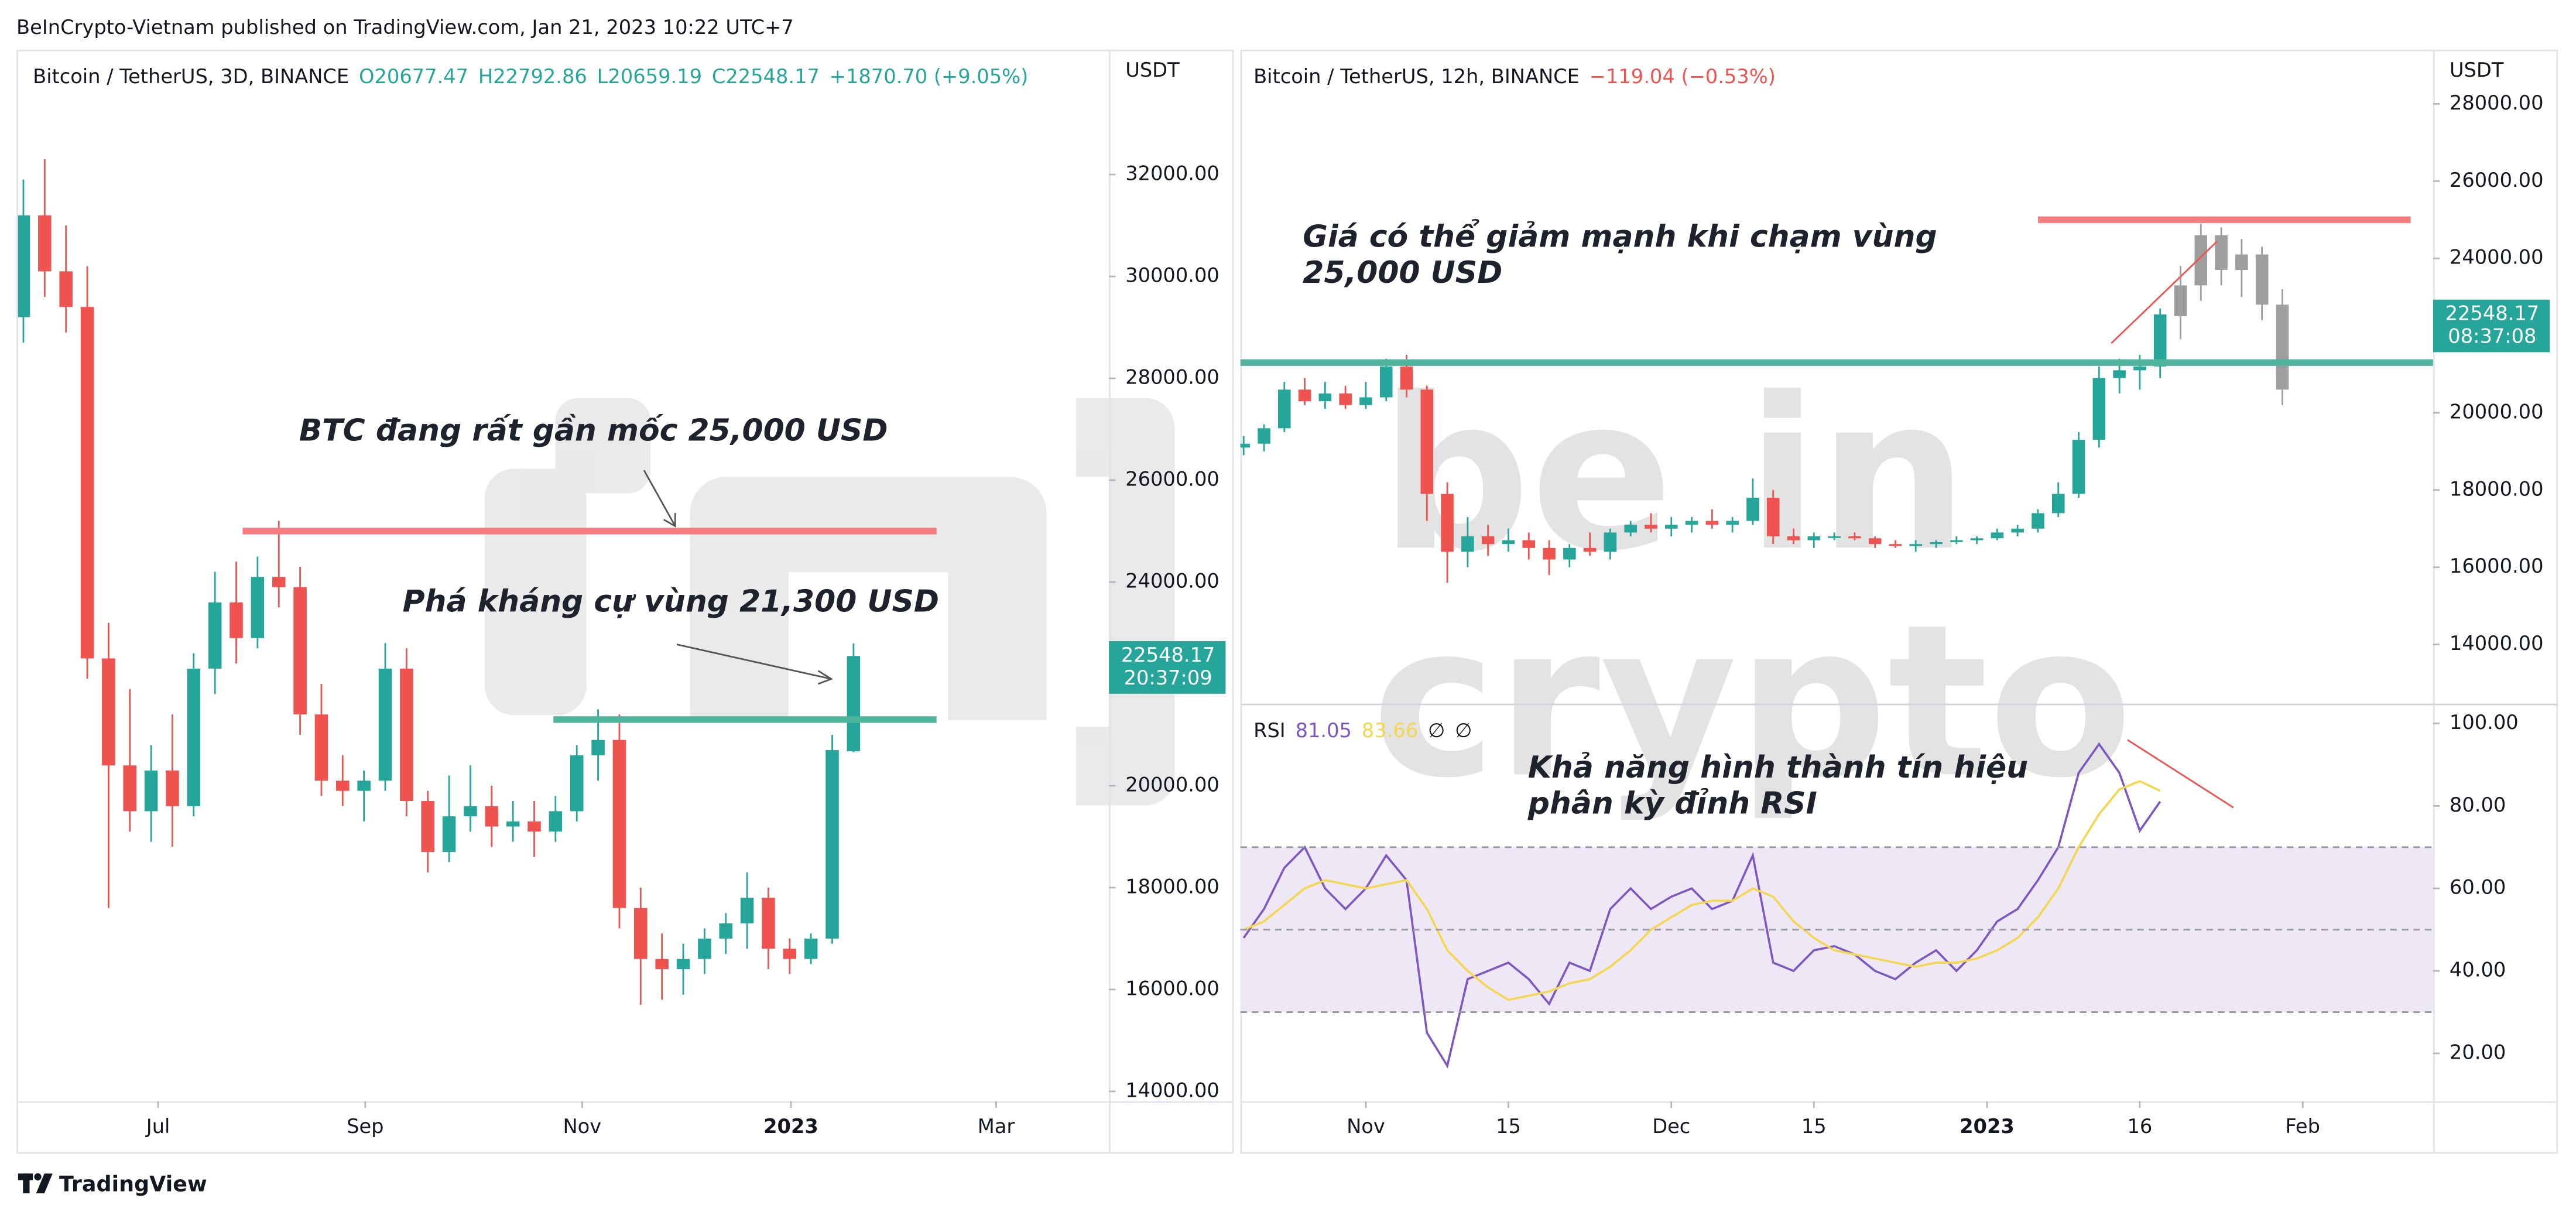  Describe the element at coordinates (1683, 76) in the screenshot. I see `legend-change: −119.04 (−0.53%)` at that location.